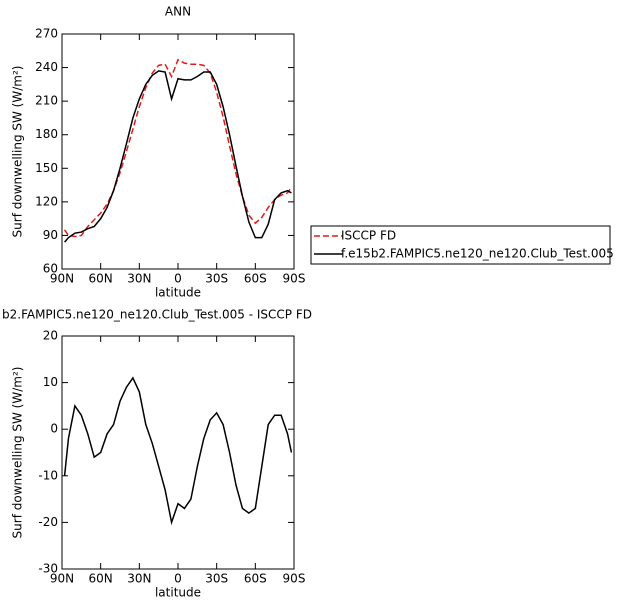 The height and width of the screenshot is (616, 617). What do you see at coordinates (50, 269) in the screenshot?
I see `y-tick-label: 60` at bounding box center [50, 269].